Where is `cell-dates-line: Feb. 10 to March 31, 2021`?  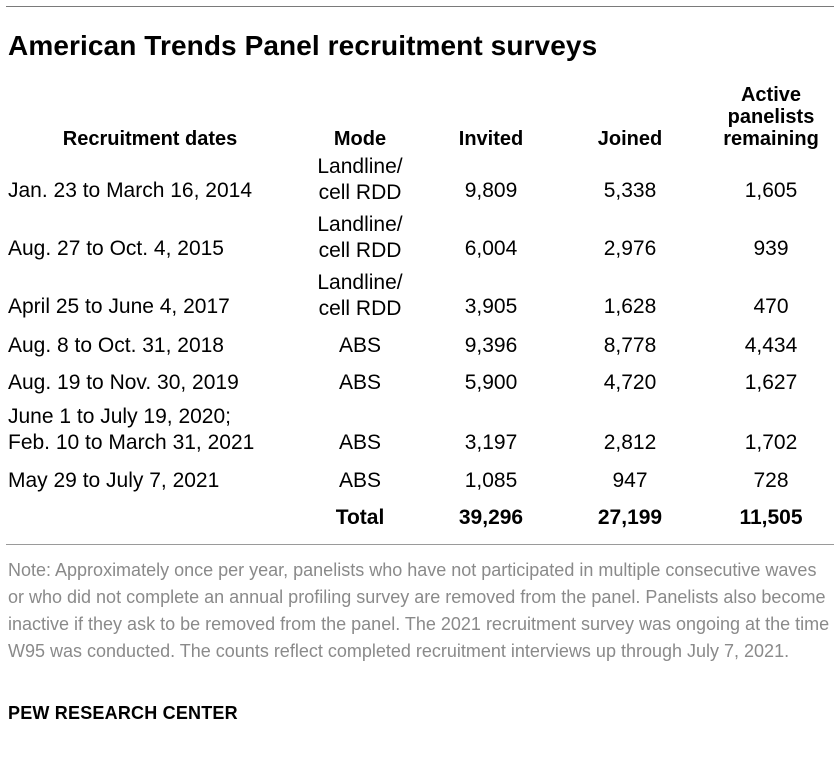 cell-dates-line: Feb. 10 to March 31, 2021 is located at coordinates (131, 442).